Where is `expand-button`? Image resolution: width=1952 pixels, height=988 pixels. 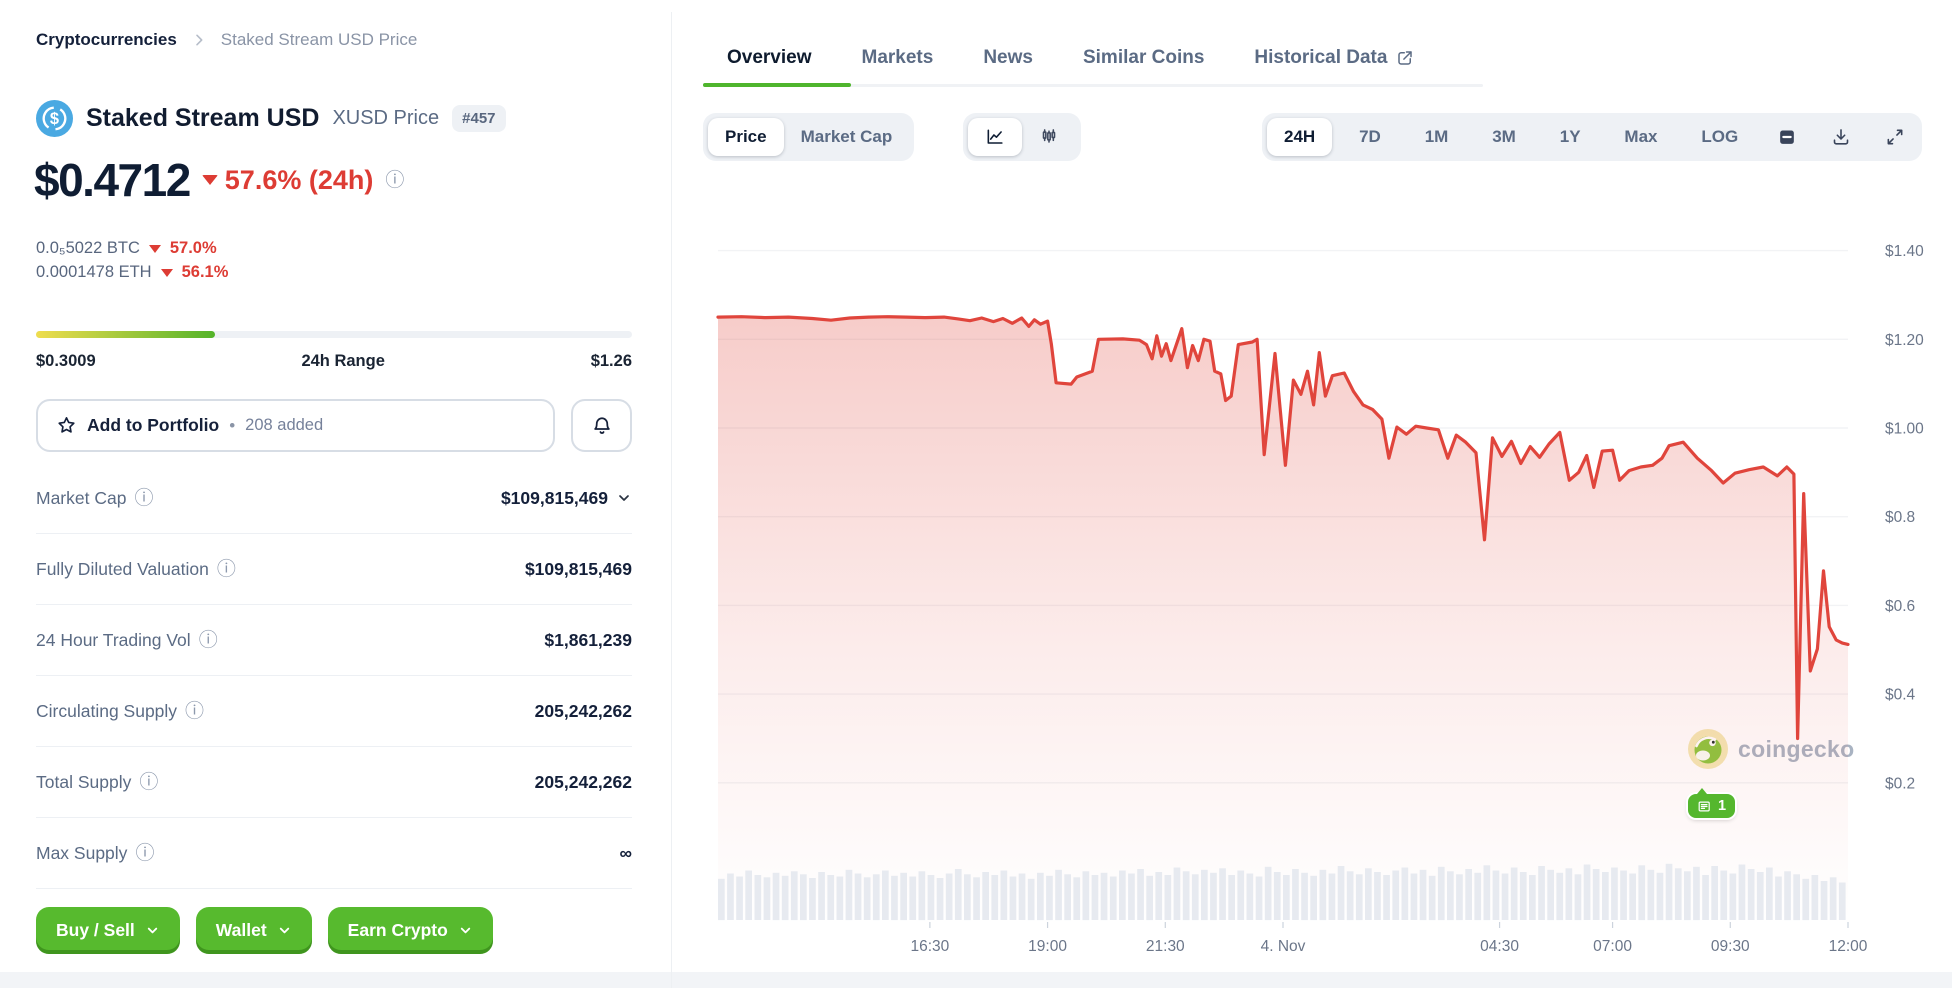 expand-button is located at coordinates (1895, 137).